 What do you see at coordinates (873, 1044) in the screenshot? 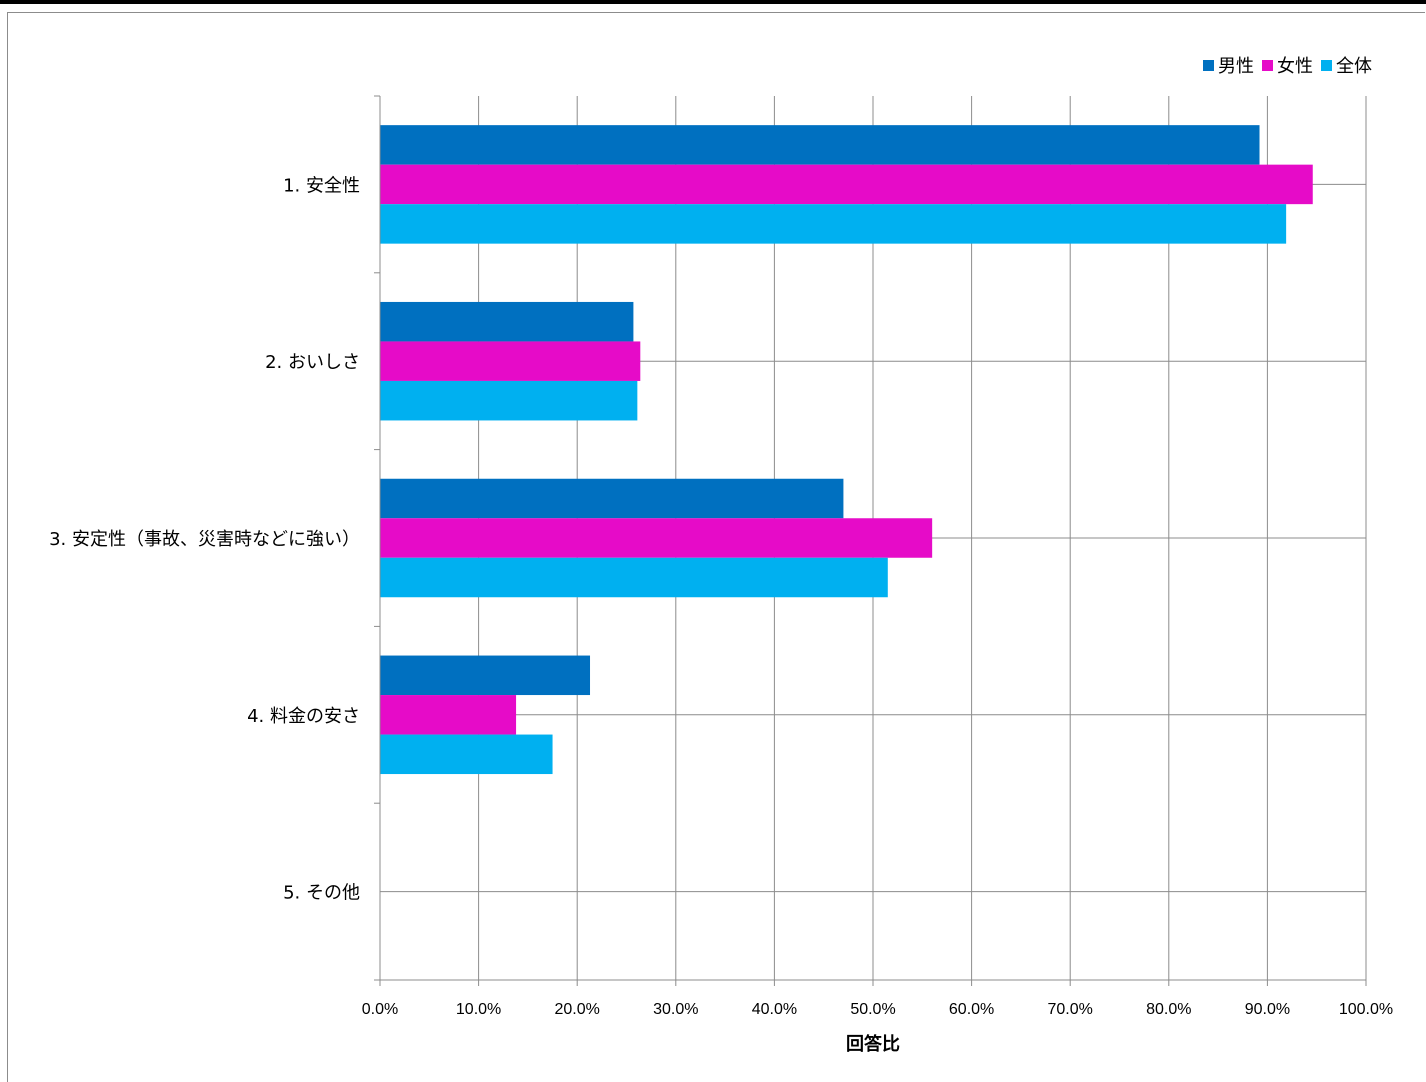
I see `x-axis-title: 回答比` at bounding box center [873, 1044].